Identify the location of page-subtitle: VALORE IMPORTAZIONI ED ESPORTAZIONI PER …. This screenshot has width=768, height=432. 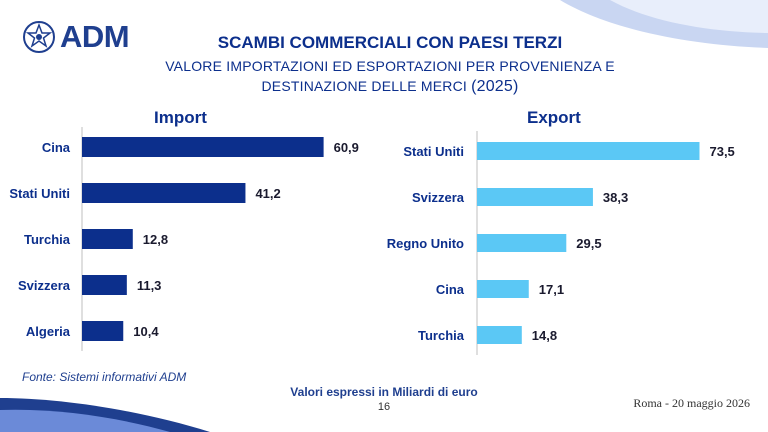
(390, 76).